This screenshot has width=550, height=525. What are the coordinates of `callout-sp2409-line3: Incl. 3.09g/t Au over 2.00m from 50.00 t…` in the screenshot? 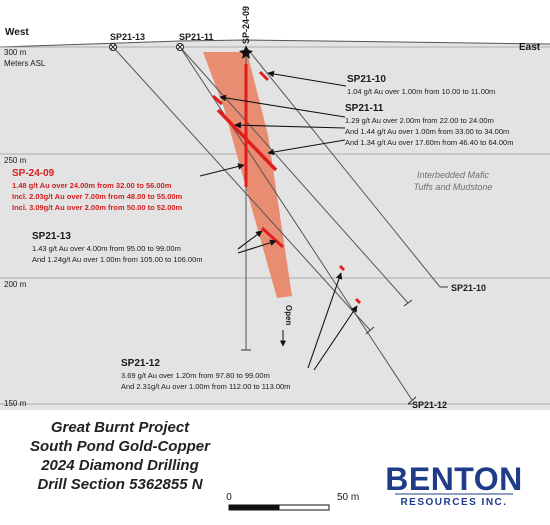 It's located at (97, 207).